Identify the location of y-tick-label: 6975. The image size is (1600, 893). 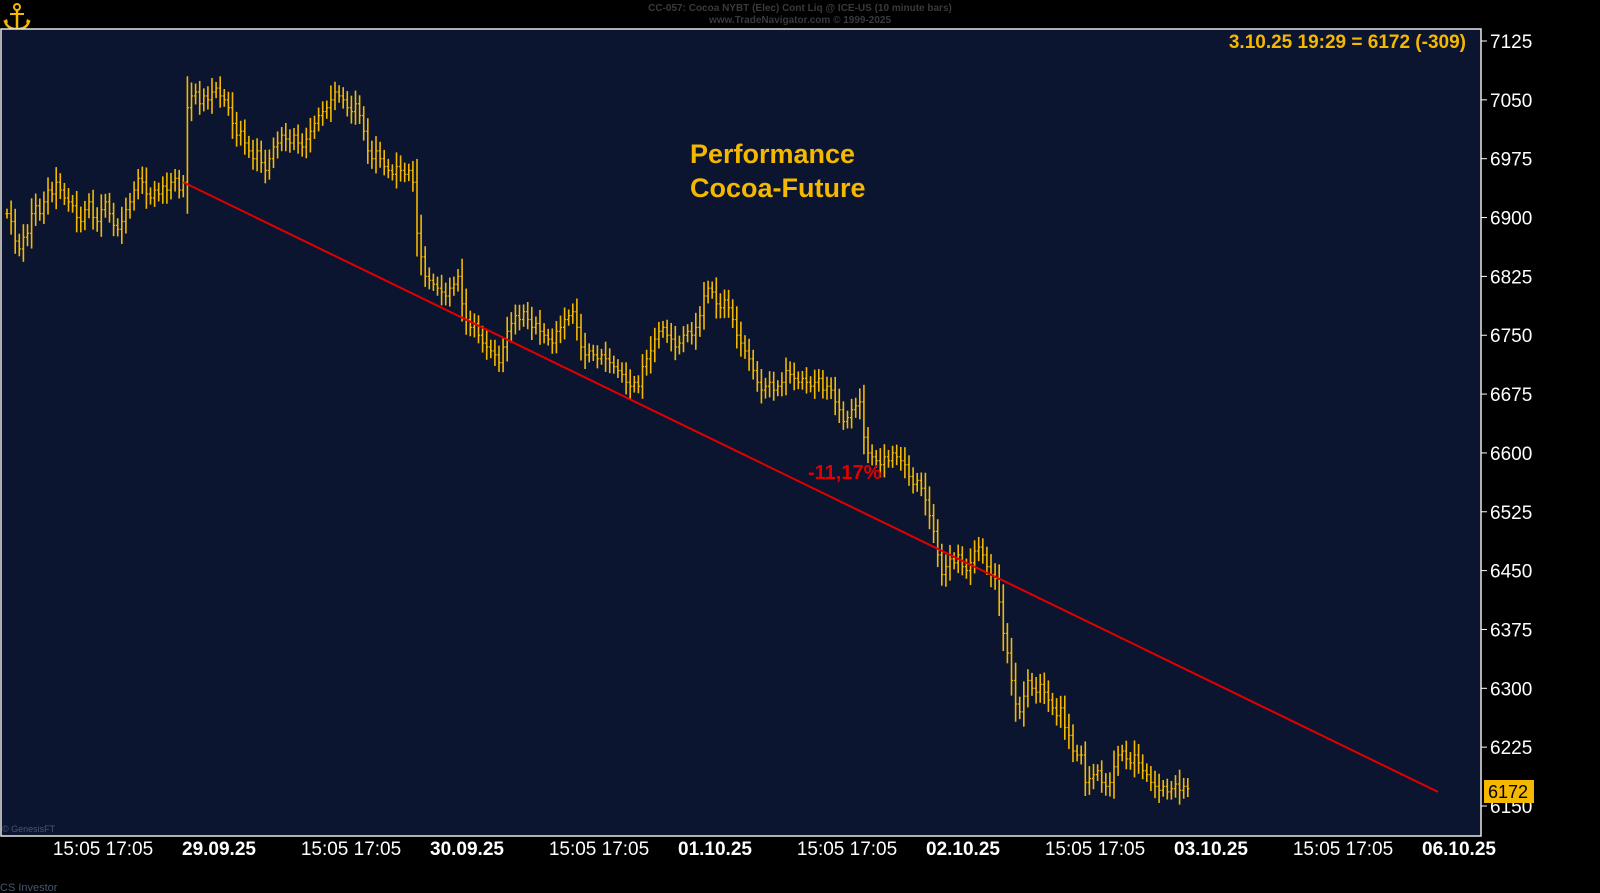
(1511, 160).